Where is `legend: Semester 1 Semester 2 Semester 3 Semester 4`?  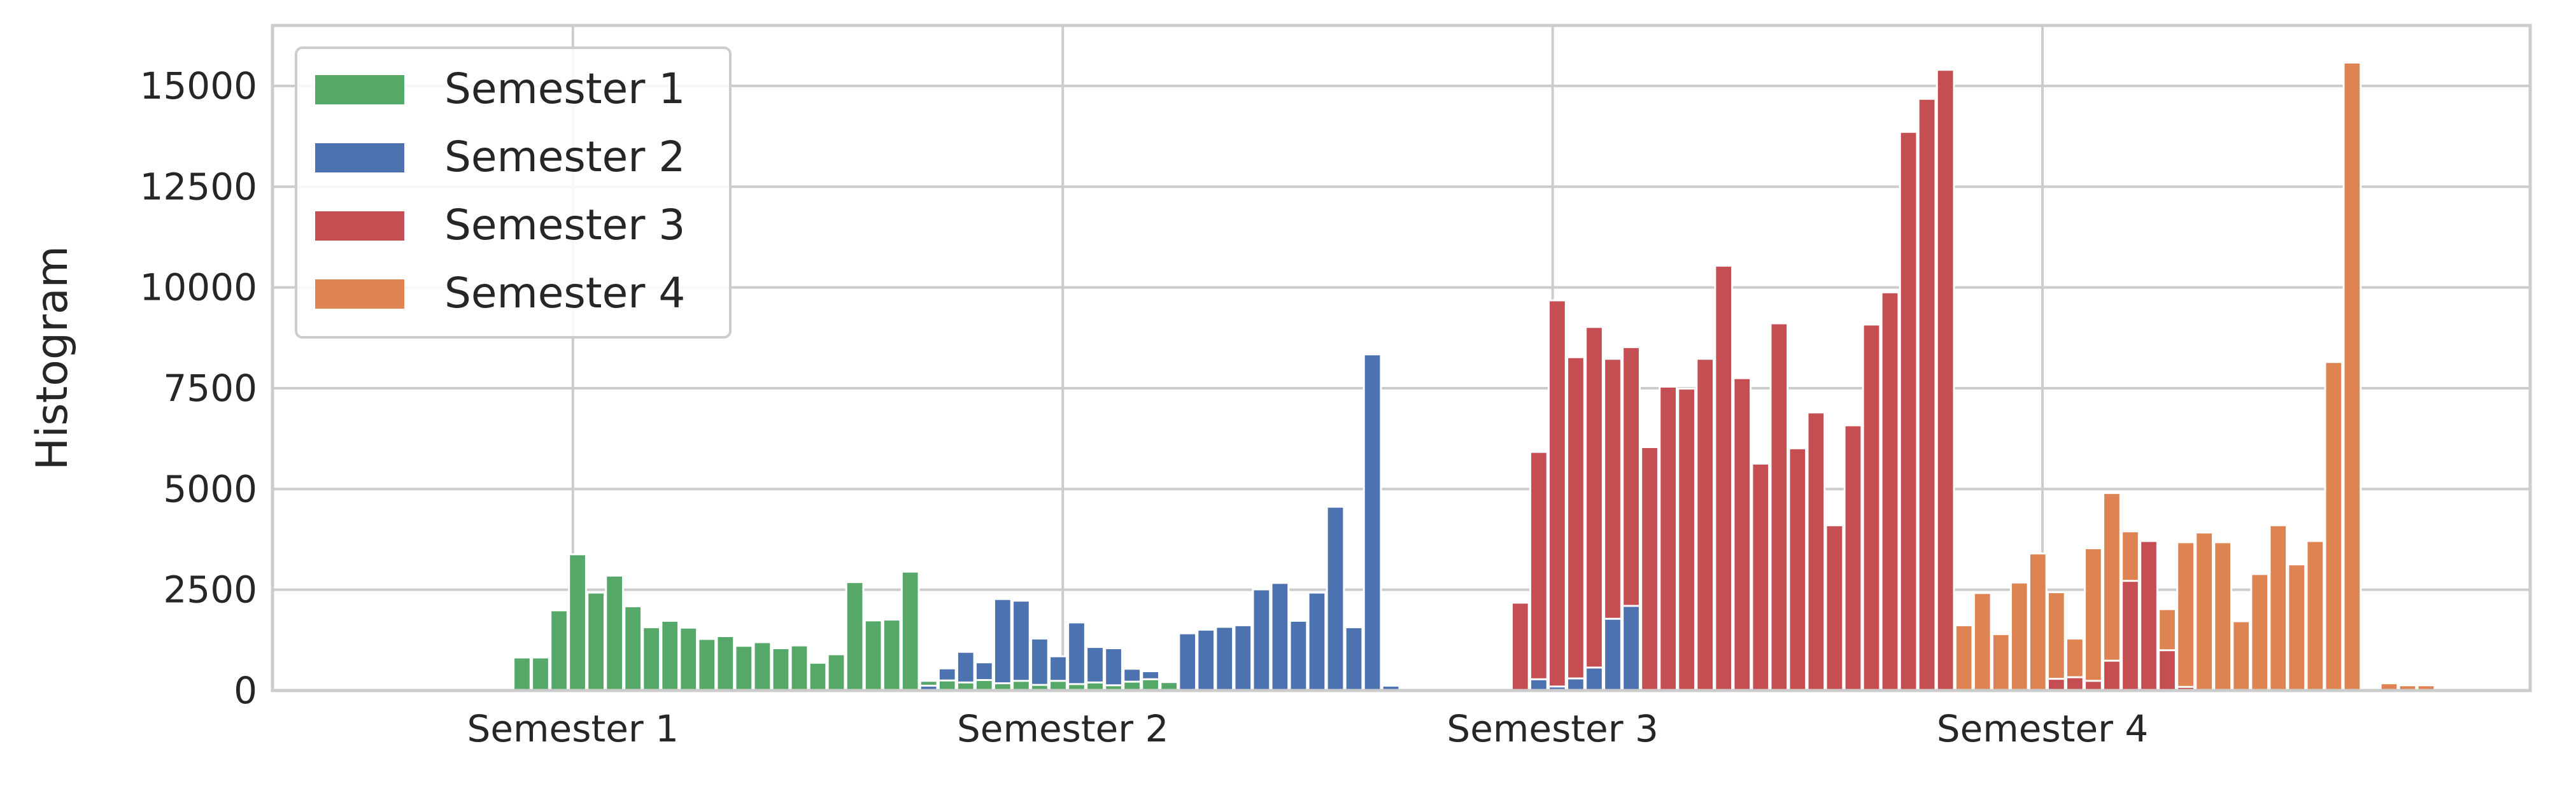
legend: Semester 1 Semester 2 Semester 3 Semester 4 is located at coordinates (513, 192).